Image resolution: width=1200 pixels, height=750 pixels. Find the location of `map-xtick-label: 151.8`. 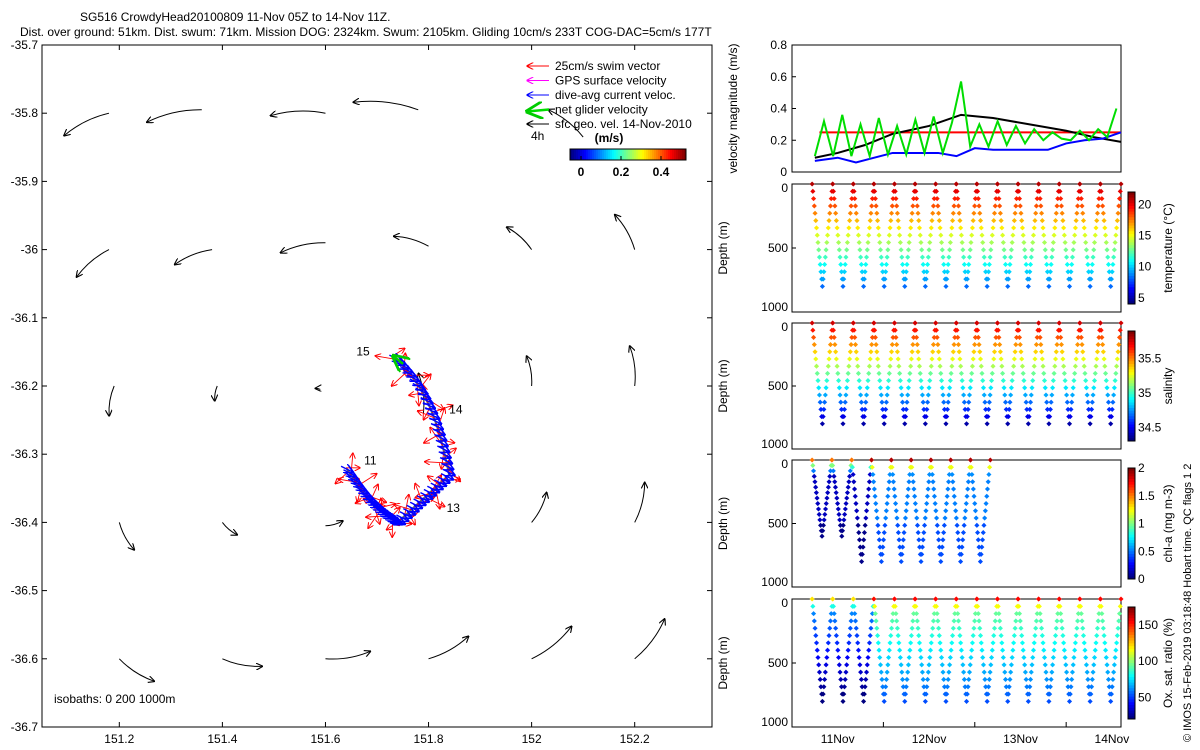

map-xtick-label: 151.8 is located at coordinates (429, 739).